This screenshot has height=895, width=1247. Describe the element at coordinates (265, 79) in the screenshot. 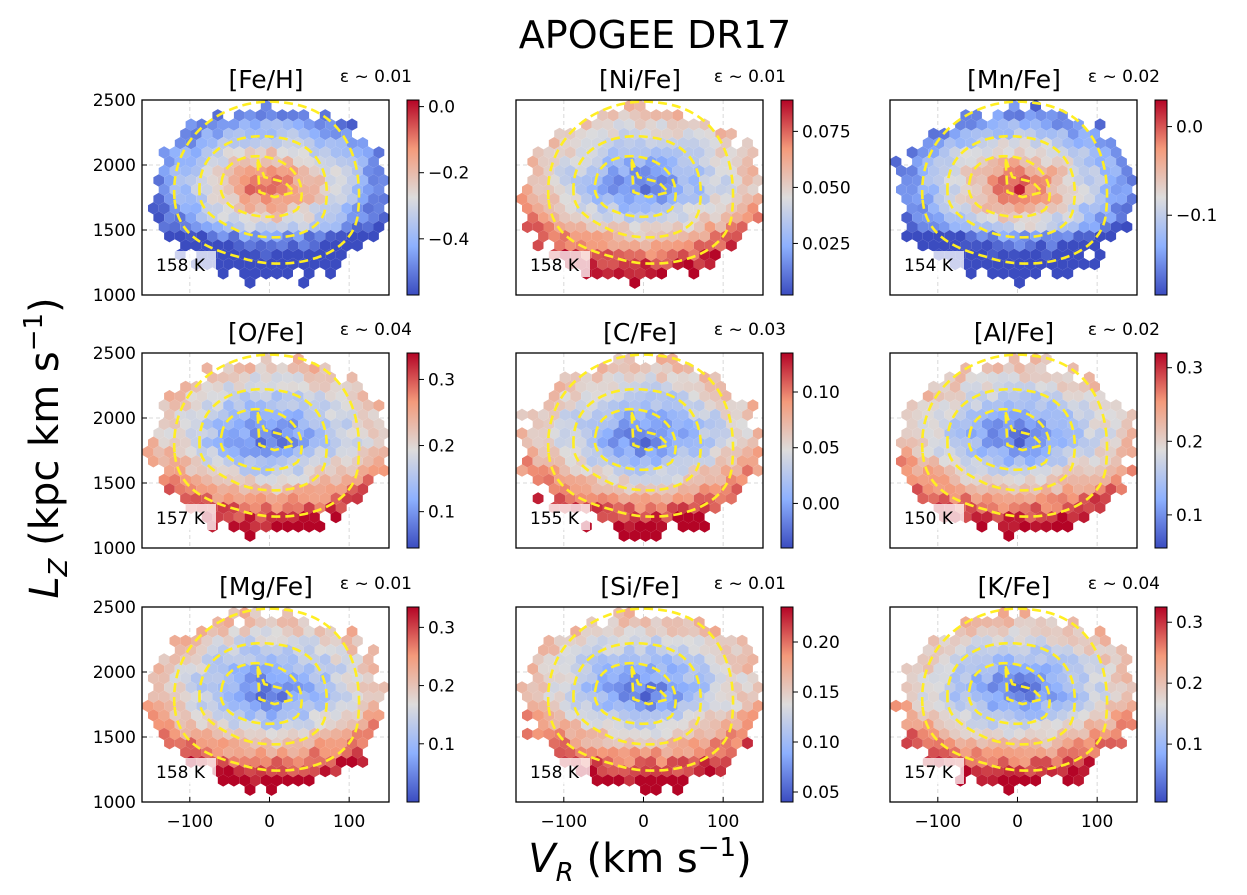

I see `panel-title: [Fe/H]` at that location.